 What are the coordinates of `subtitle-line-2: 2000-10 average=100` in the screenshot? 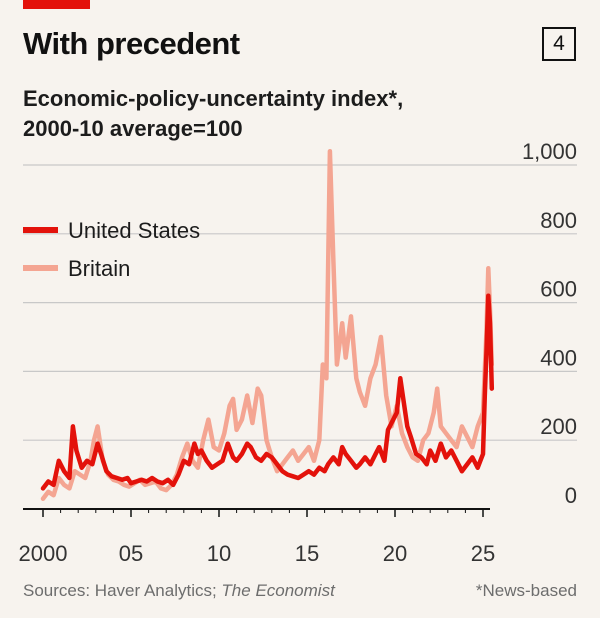 It's located at (133, 128).